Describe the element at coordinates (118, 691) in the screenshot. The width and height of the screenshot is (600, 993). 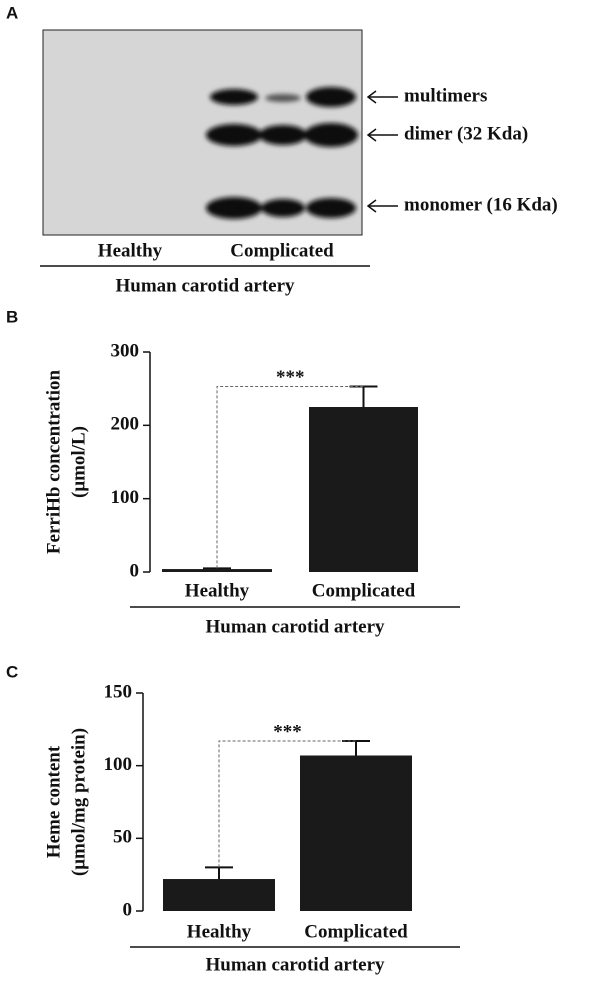
I see `y-tick-label: 150` at that location.